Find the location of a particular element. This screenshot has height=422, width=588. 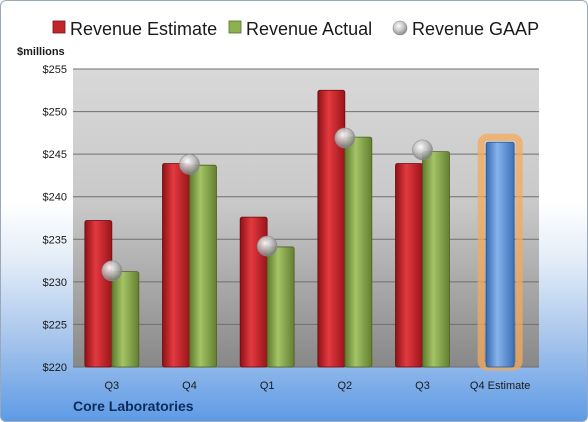

y-axis-ticks: $220 $225 $230 $235 $240 $245 $250 $255 is located at coordinates (55, 219).